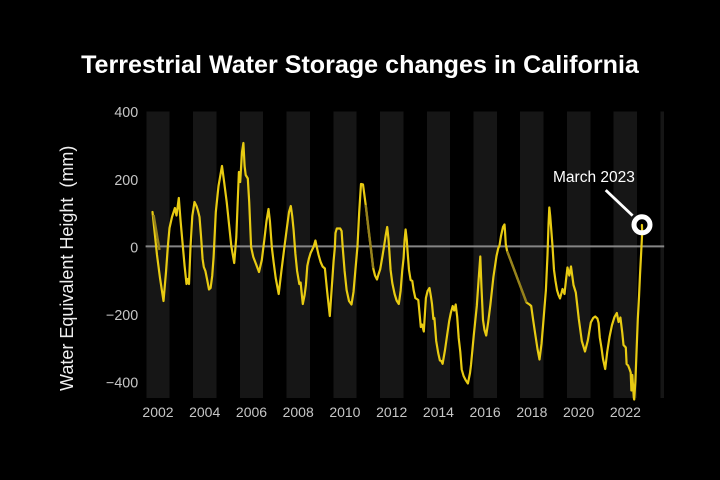  What do you see at coordinates (485, 412) in the screenshot?
I see `svg-text: 2016` at bounding box center [485, 412].